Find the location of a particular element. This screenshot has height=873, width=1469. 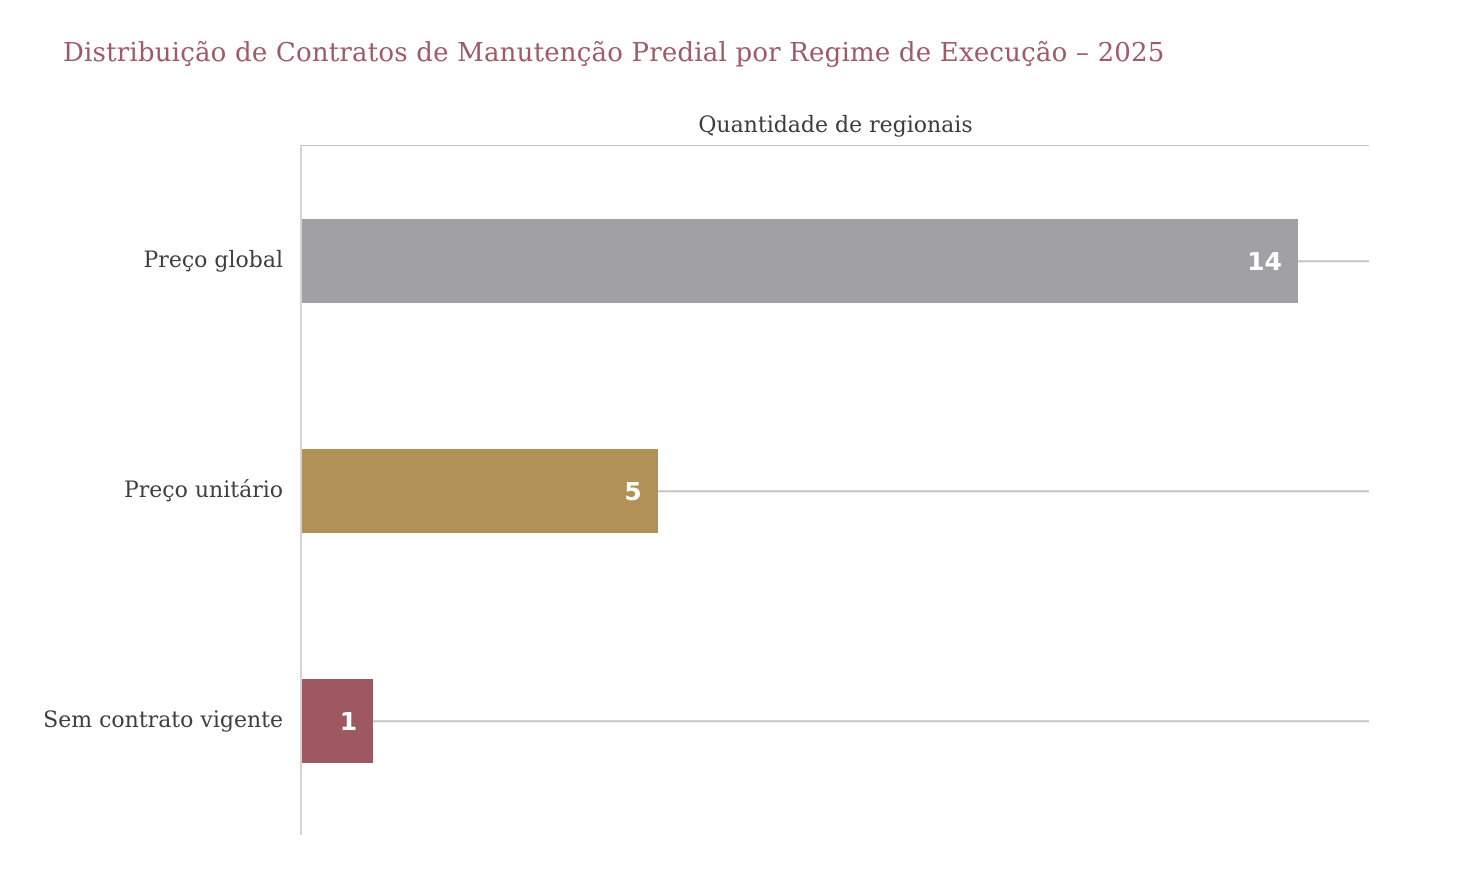

bar-sem-contrato-vigente: 1 is located at coordinates (338, 721).